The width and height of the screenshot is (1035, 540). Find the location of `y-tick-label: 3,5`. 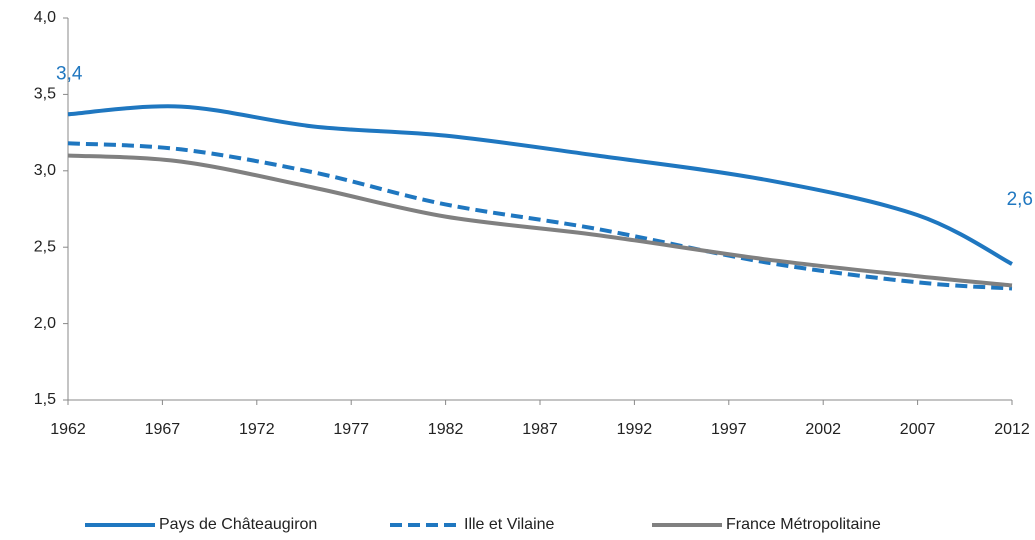

y-tick-label: 3,5 is located at coordinates (45, 94).